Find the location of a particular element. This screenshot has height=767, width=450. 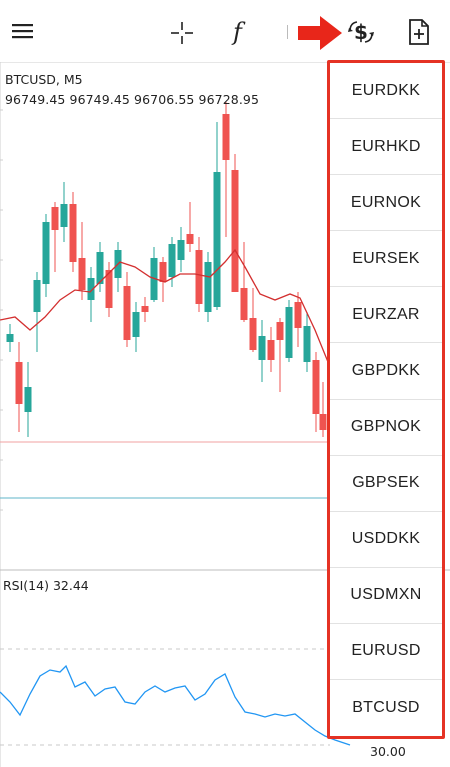

symbol-item-eurzar: EURZAR is located at coordinates (386, 315).